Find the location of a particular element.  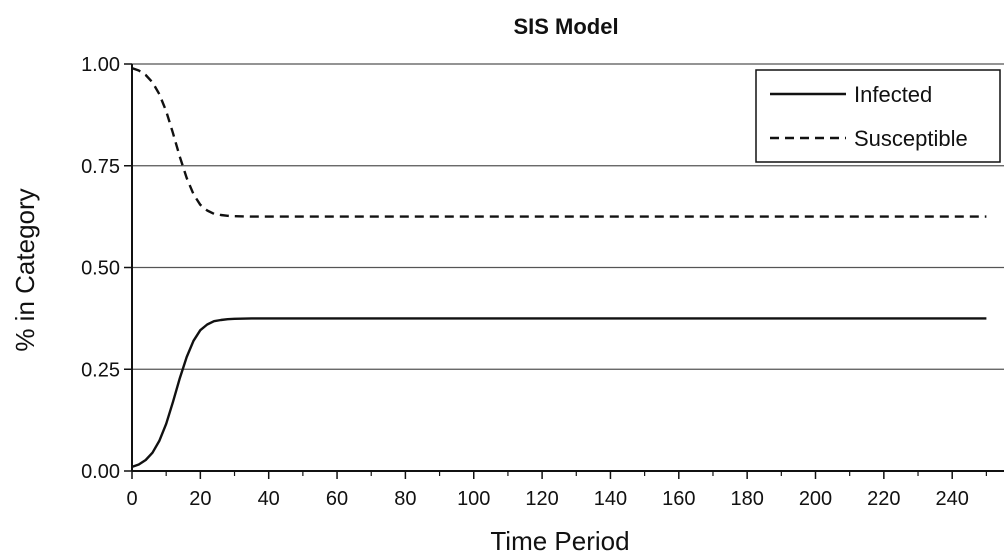

x-tick-label: 240 is located at coordinates (952, 499).